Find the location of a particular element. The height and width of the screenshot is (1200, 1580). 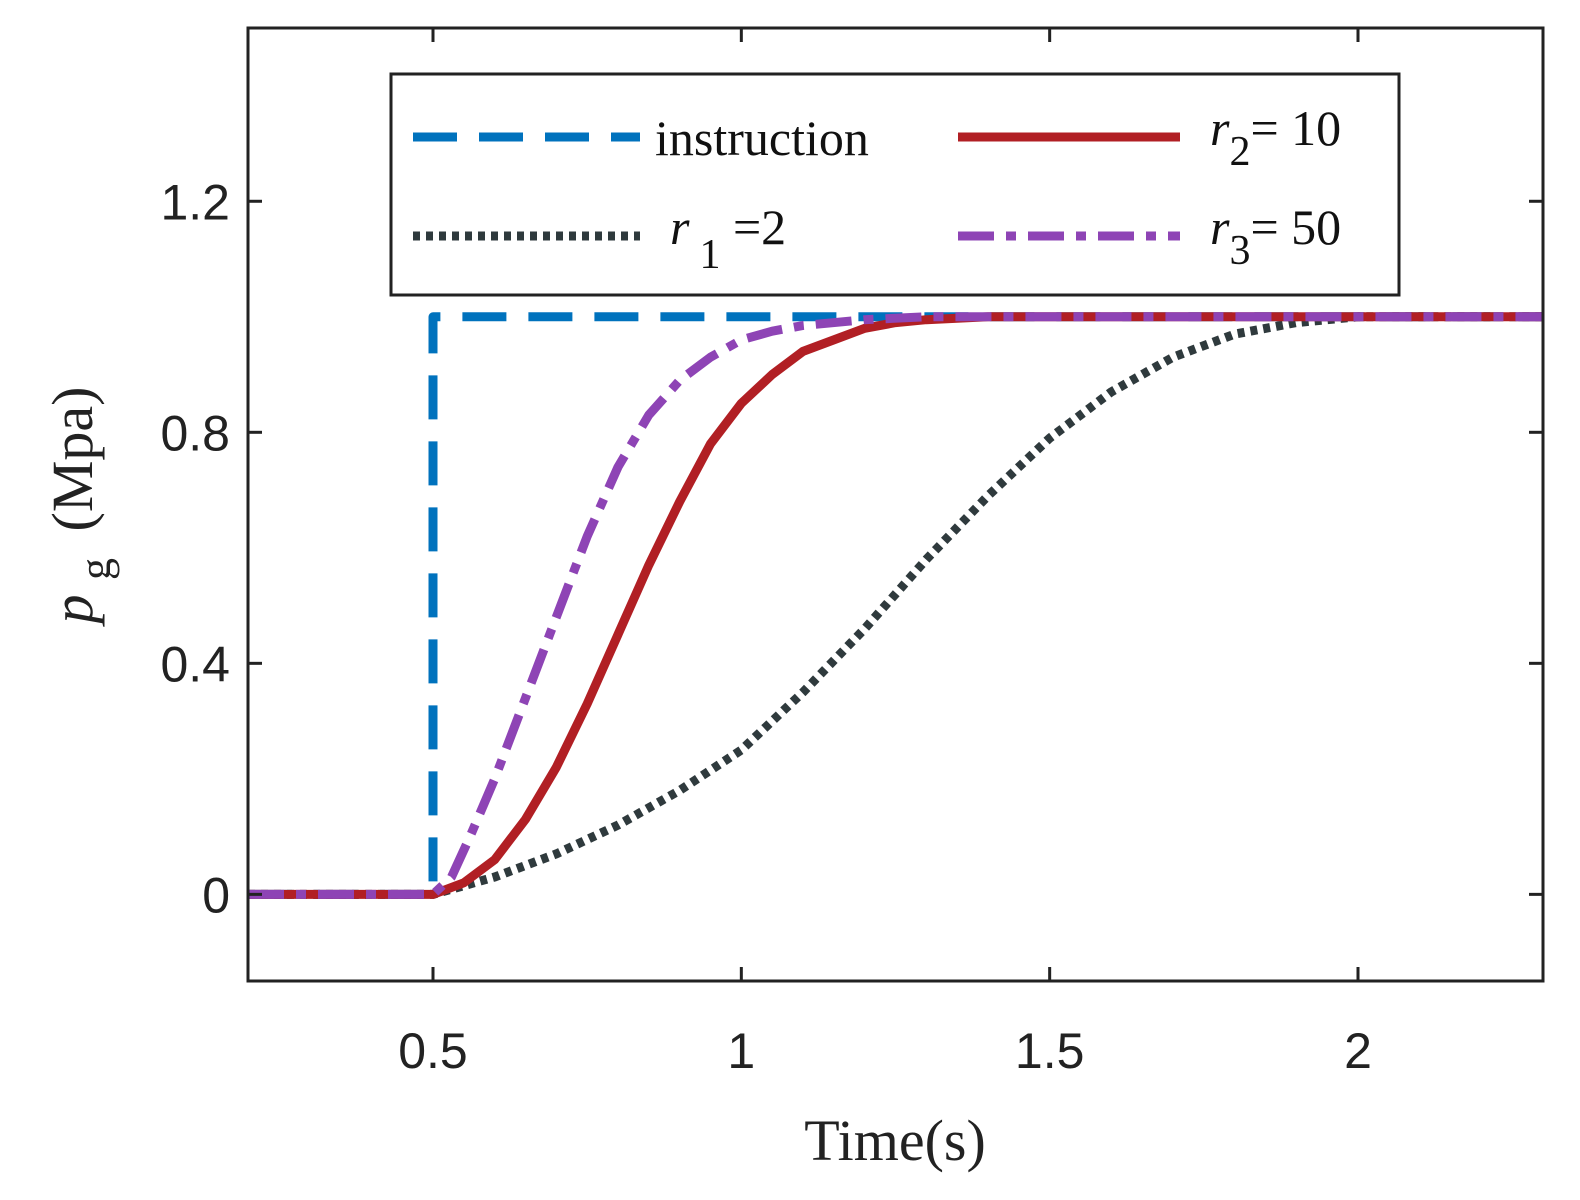

legend-label-r3: r3= 50 is located at coordinates (1275, 236).